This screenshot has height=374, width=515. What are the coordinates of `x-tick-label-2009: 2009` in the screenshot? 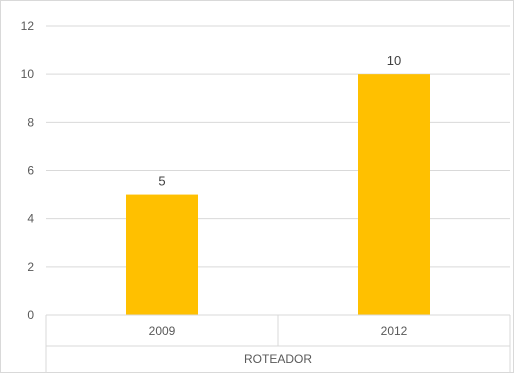 It's located at (162, 331).